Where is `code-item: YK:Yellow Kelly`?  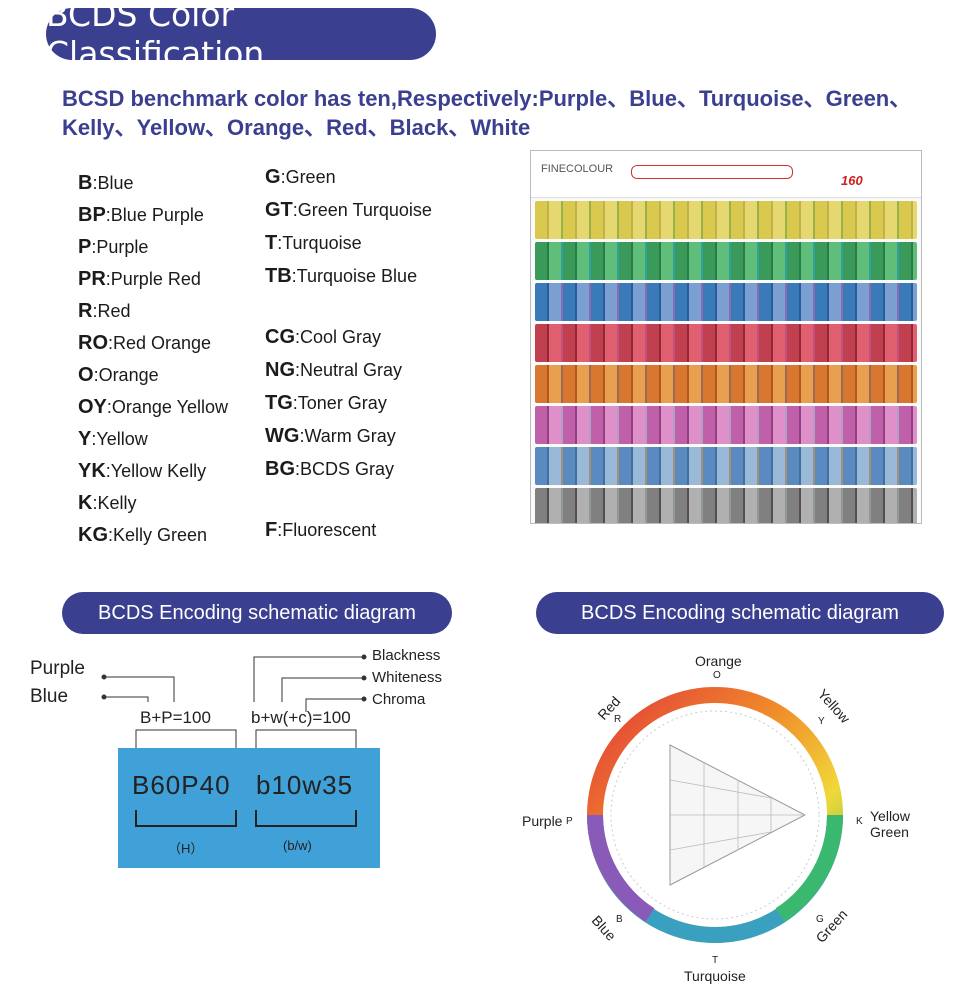
code-item: YK:Yellow Kelly is located at coordinates (142, 471).